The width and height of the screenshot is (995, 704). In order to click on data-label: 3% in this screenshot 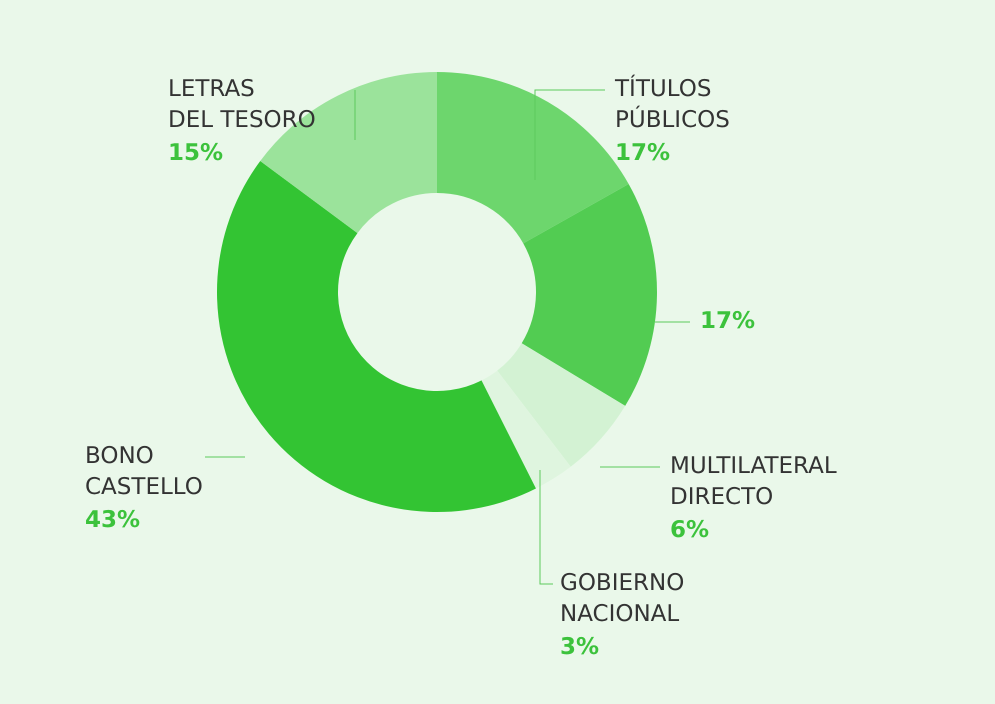, I will do `click(580, 647)`.